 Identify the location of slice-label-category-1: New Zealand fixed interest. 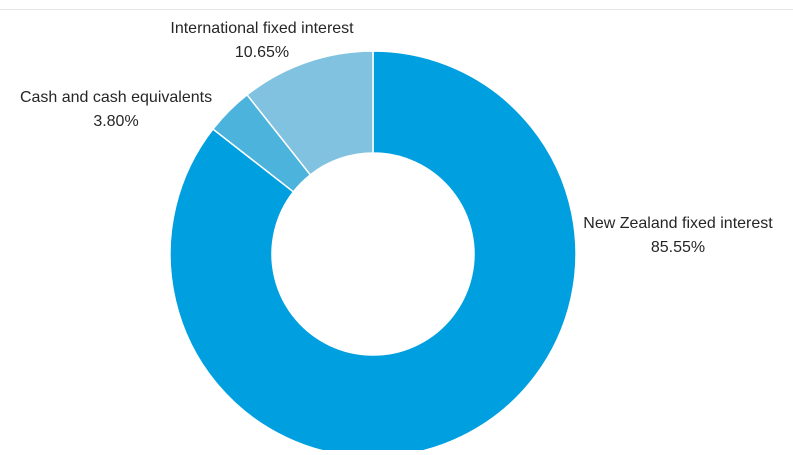
(678, 223).